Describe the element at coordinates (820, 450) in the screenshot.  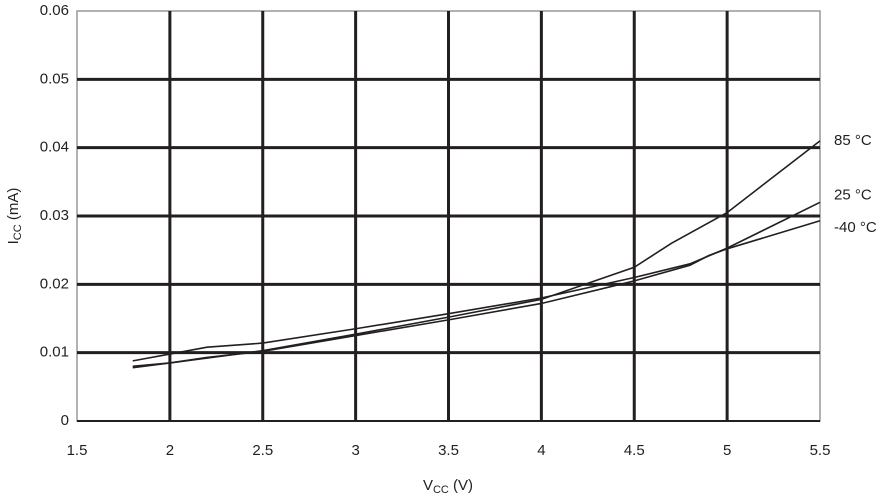
I see `x-tick-label: 5.5` at that location.